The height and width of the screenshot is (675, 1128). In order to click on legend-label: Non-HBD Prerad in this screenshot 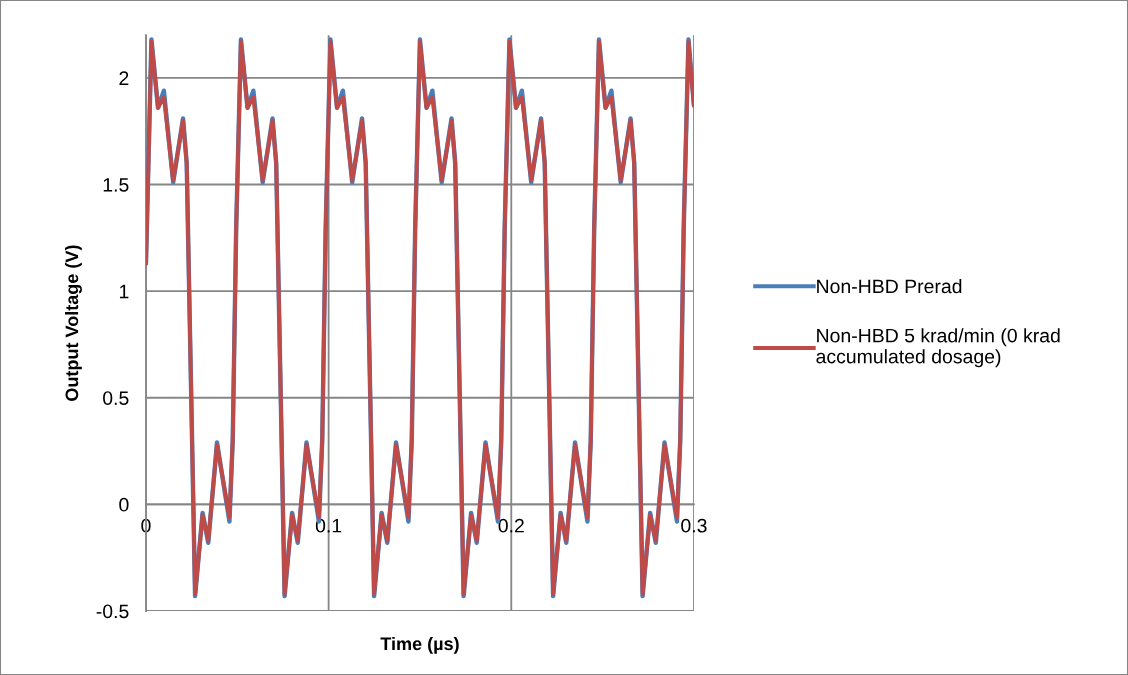, I will do `click(889, 286)`.